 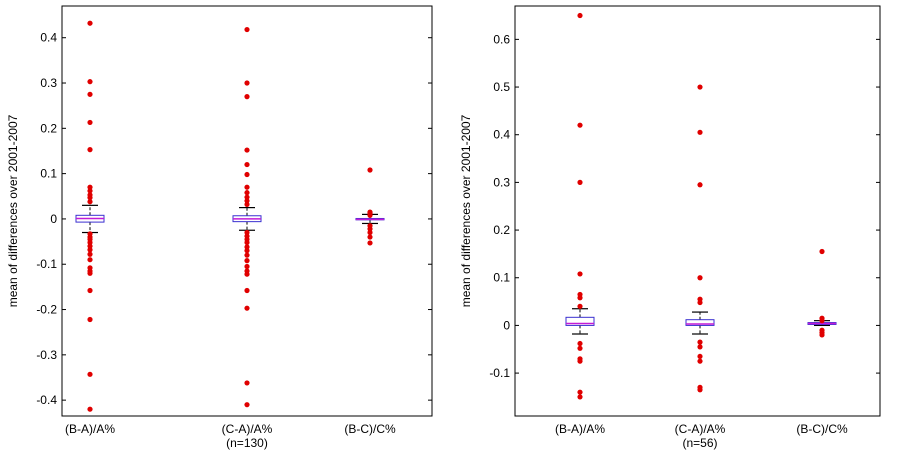 What do you see at coordinates (46, 400) in the screenshot?
I see `y-tick-label: -0.4` at bounding box center [46, 400].